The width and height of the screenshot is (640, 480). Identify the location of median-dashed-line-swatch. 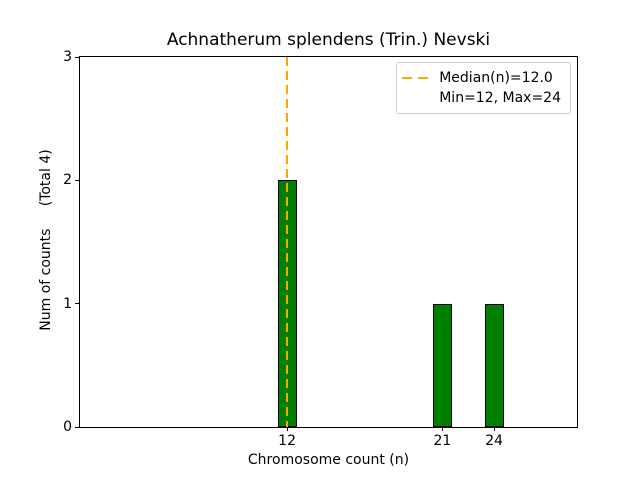
(415, 78).